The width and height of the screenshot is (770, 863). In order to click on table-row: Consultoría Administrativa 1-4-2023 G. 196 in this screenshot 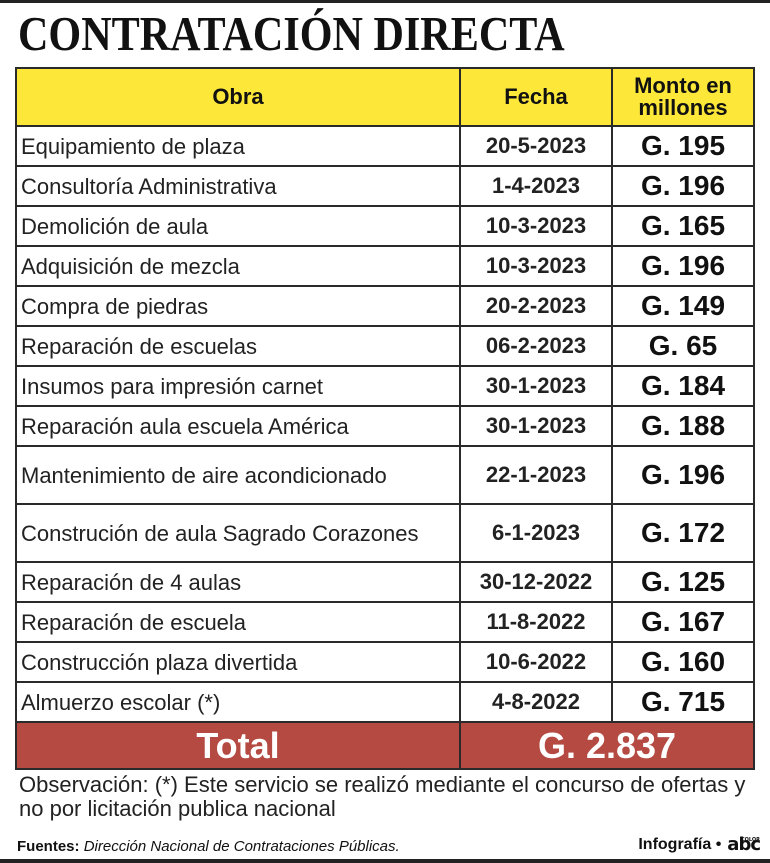, I will do `click(385, 186)`.